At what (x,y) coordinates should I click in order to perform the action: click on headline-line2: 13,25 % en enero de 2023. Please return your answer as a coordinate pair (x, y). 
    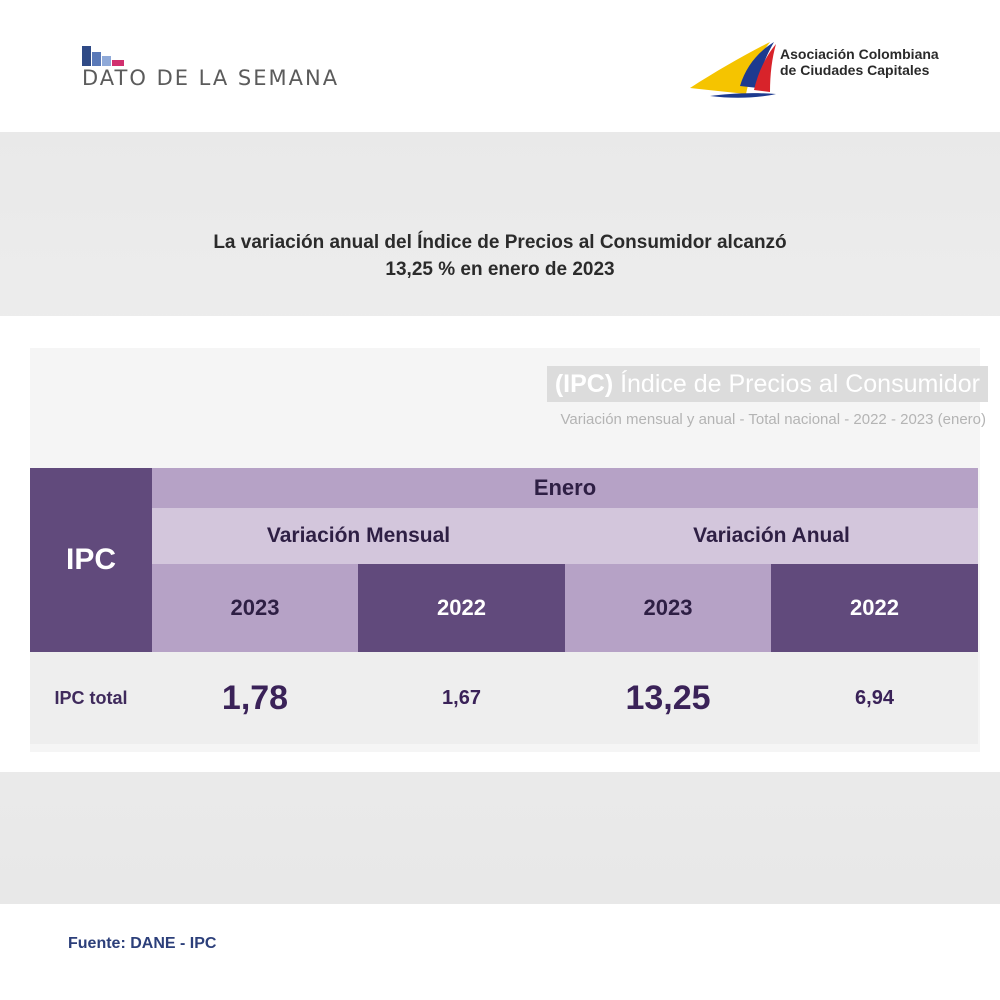
    Looking at the image, I should click on (500, 269).